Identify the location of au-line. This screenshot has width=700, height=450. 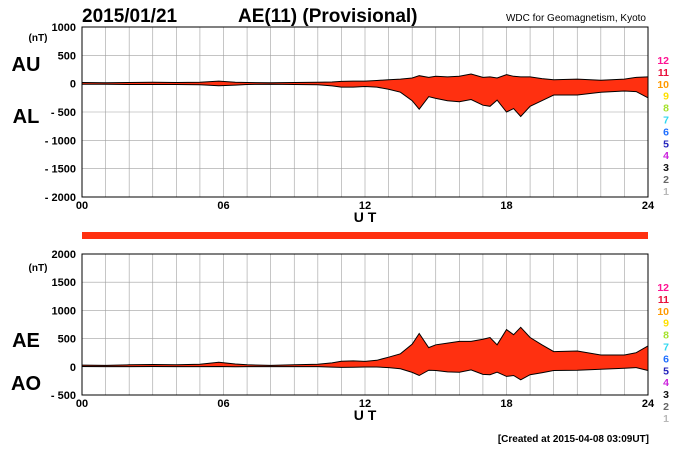
(365, 78).